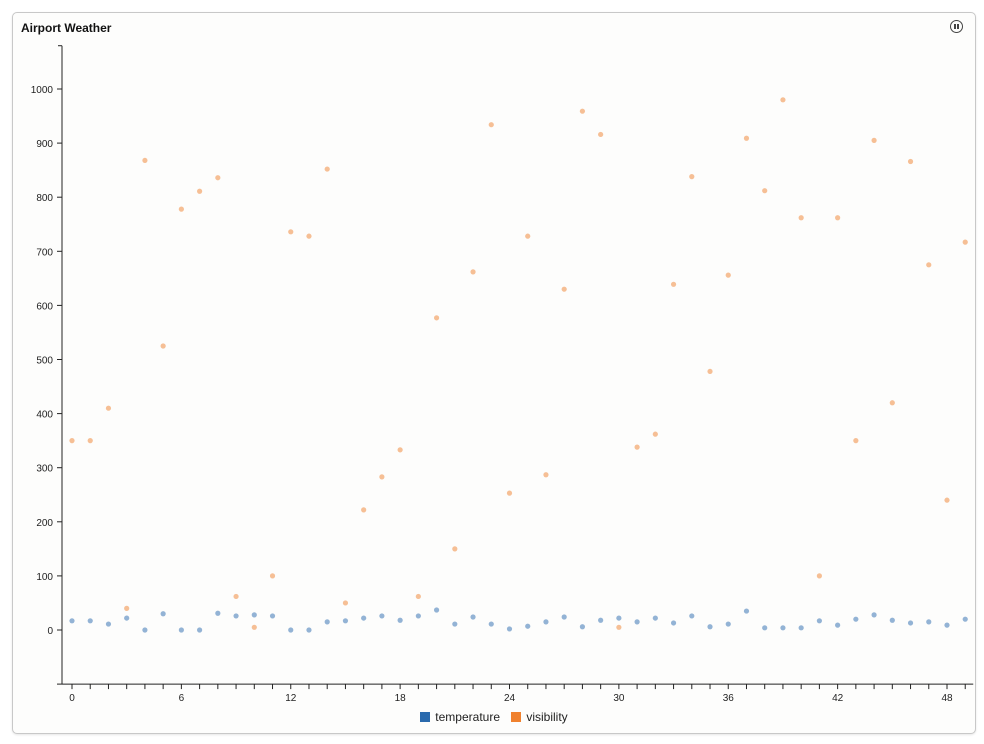 This screenshot has height=744, width=984. I want to click on pause-circle-icon, so click(956, 26).